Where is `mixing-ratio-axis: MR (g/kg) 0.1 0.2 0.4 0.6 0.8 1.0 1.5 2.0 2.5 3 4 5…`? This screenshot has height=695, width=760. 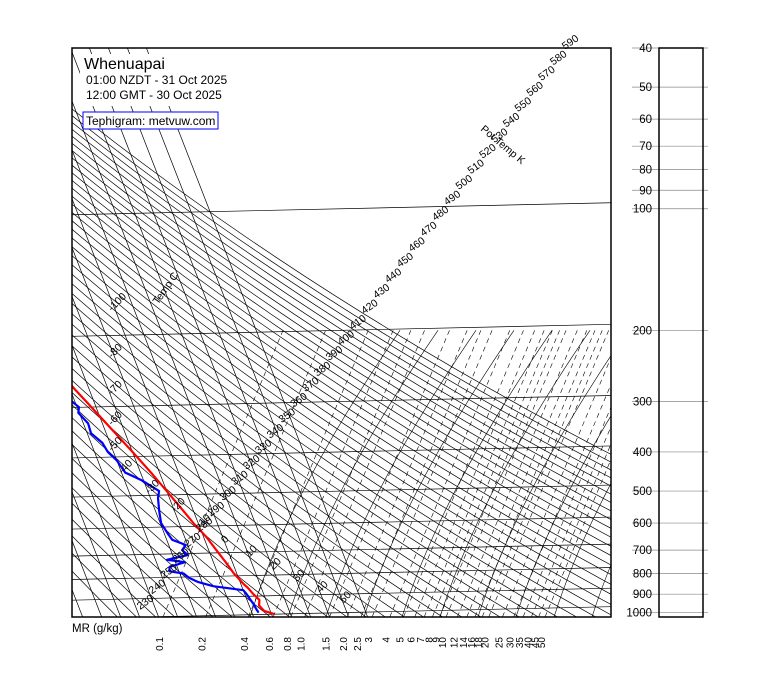
mixing-ratio-axis: MR (g/kg) 0.1 0.2 0.4 0.6 0.8 1.0 1.5 2.0 2.5 3 4 5… is located at coordinates (310, 637).